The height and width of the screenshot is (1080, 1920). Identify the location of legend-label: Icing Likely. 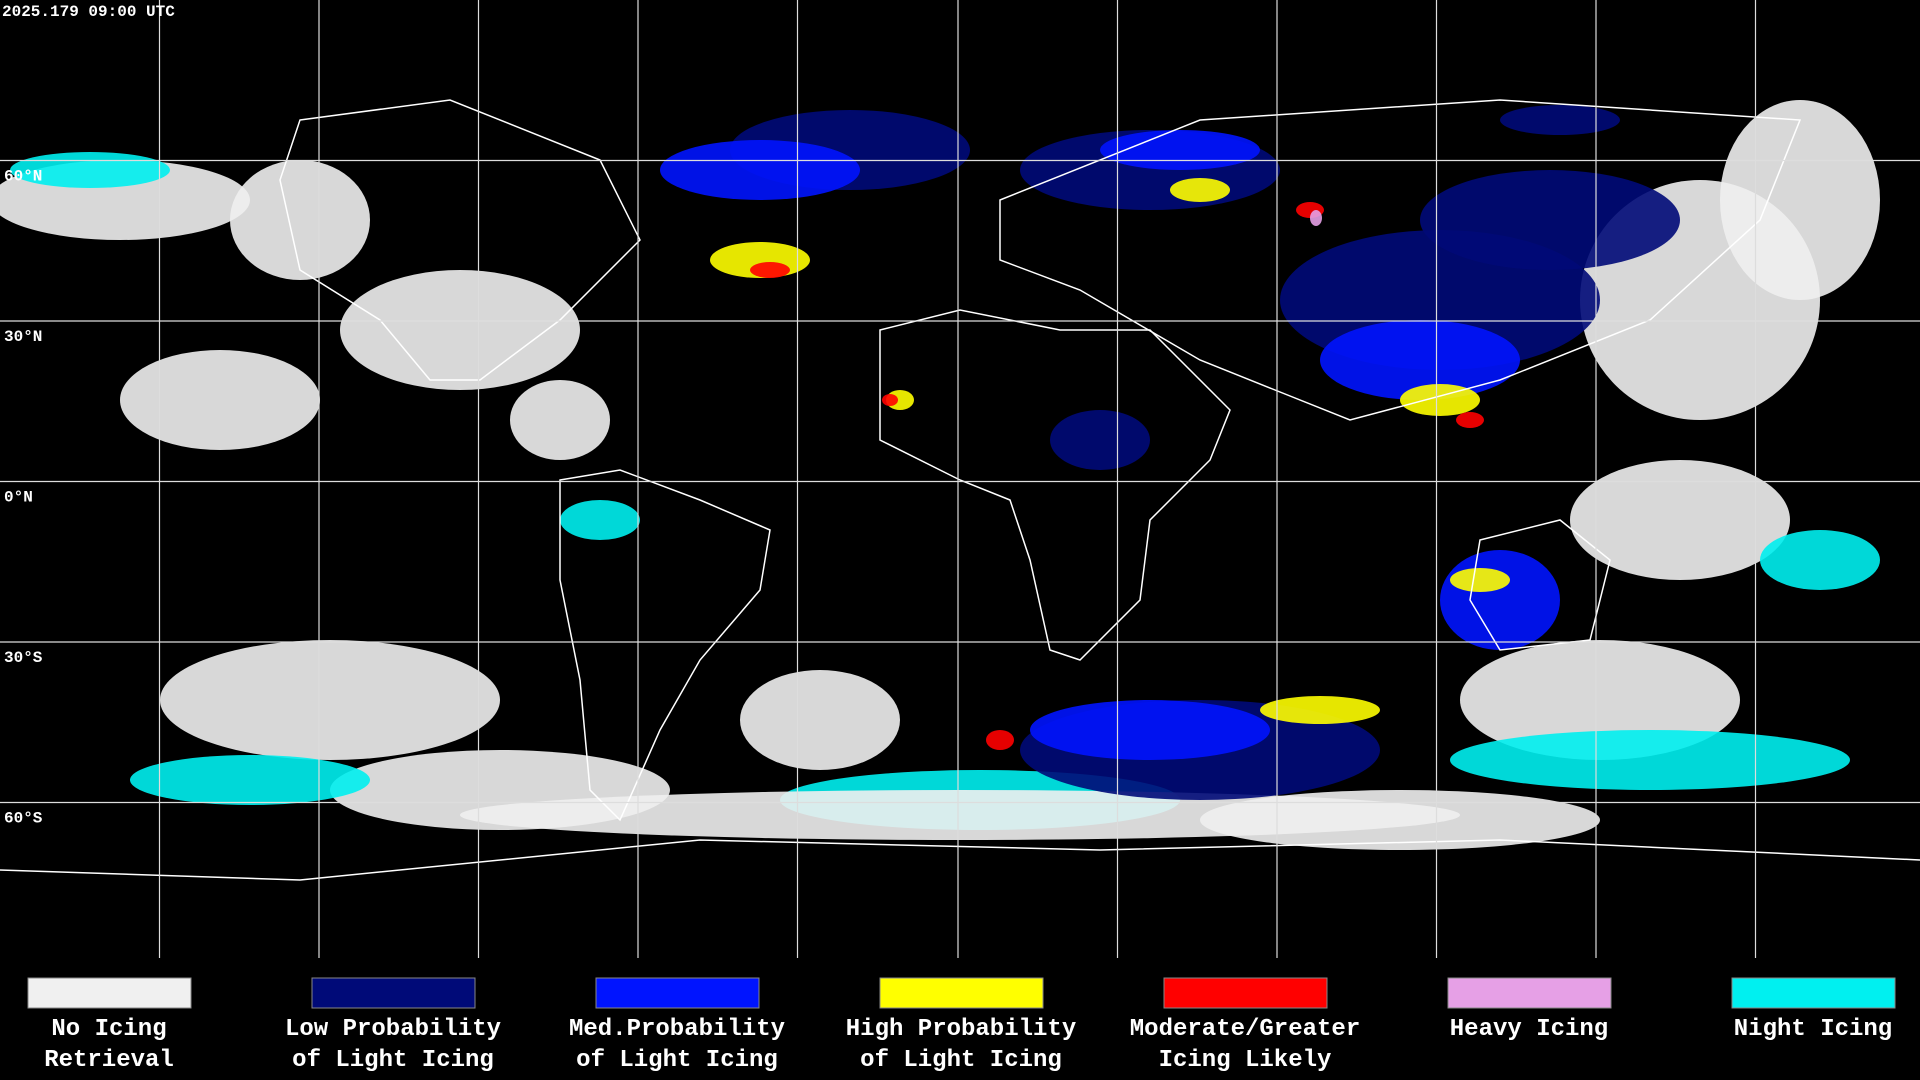
(1245, 1060).